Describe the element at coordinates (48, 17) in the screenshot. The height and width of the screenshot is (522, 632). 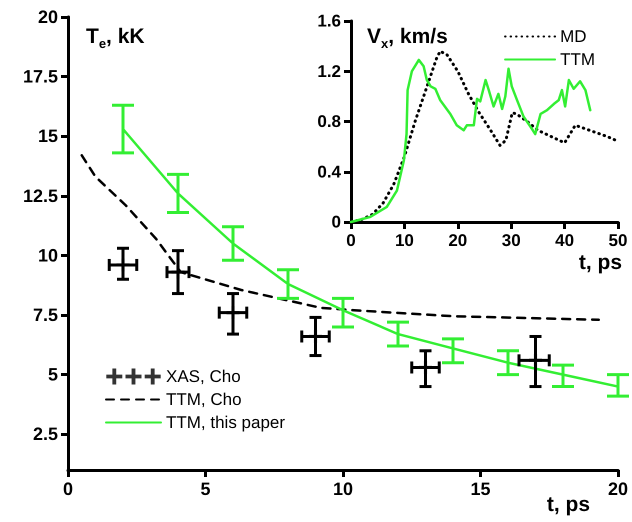
I see `y-tick-label: 20` at that location.